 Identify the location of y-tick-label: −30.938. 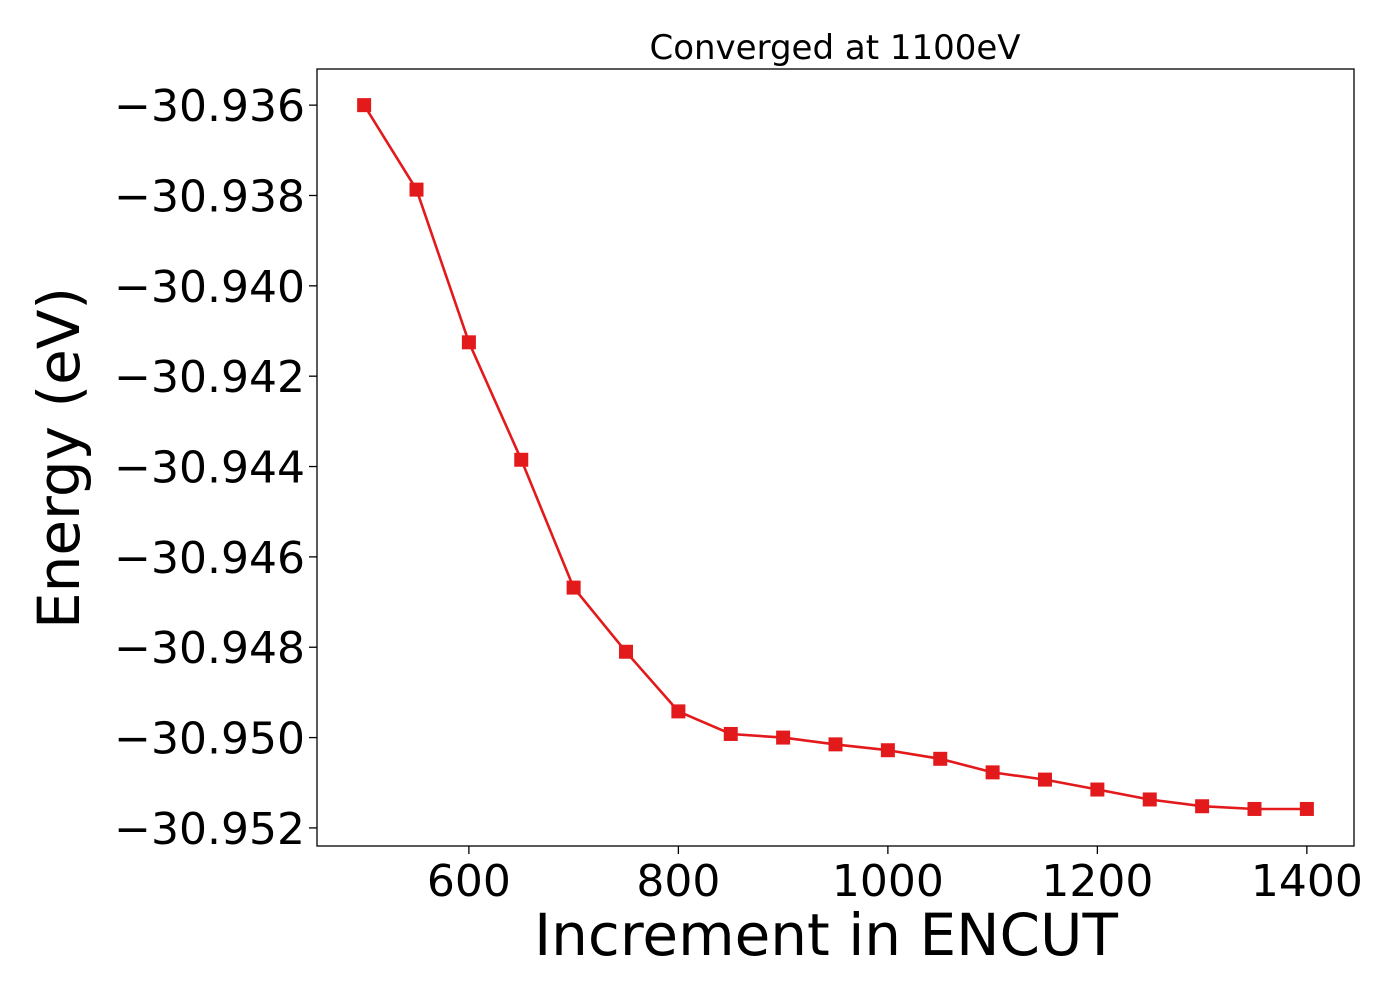
(209, 196).